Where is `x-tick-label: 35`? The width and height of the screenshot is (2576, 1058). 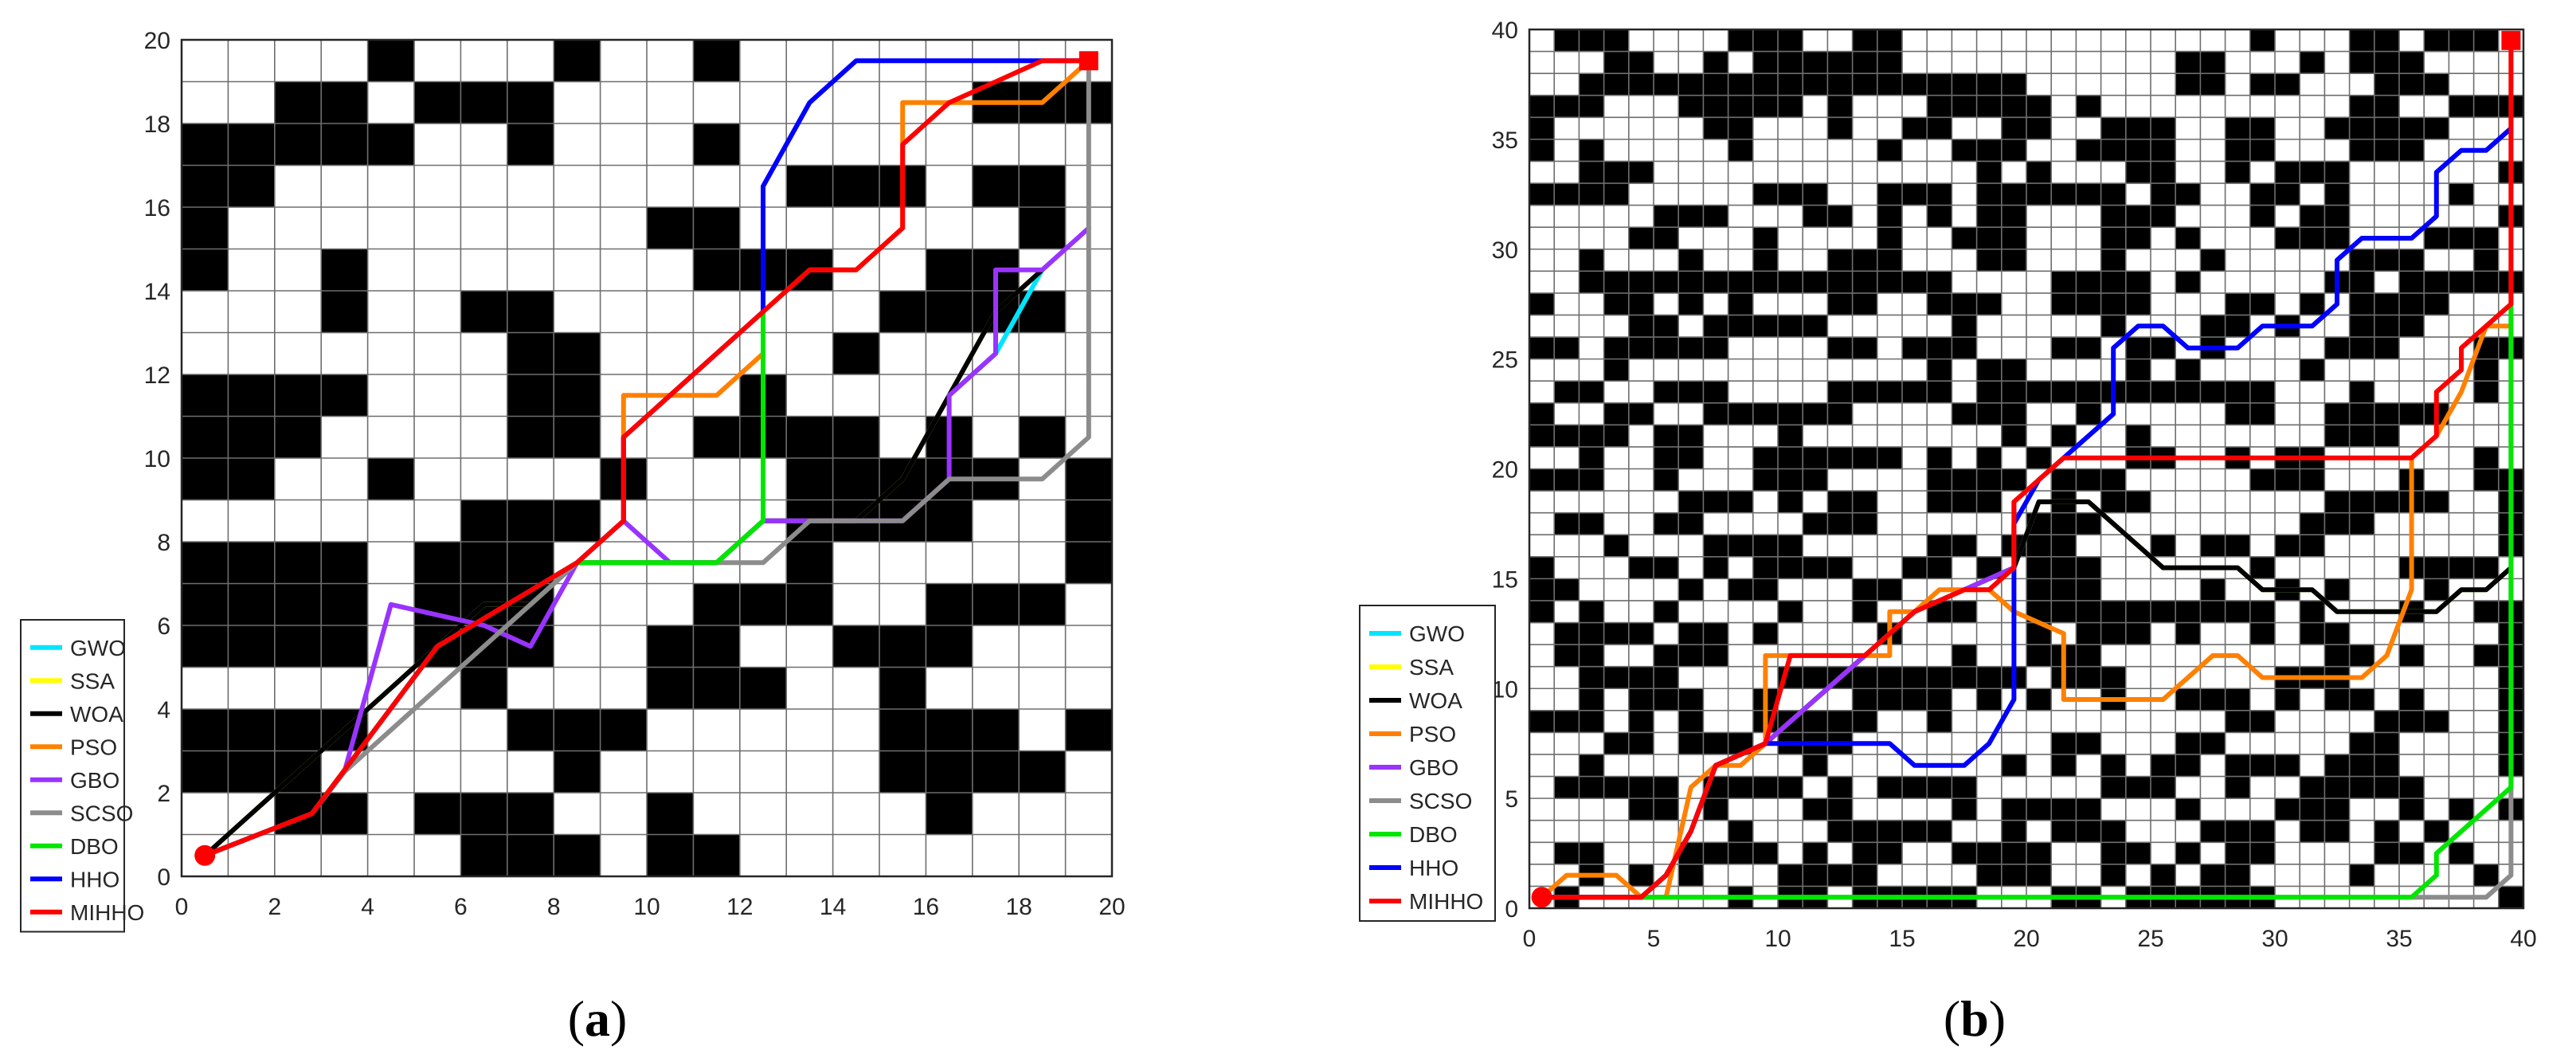
x-tick-label: 35 is located at coordinates (2399, 939).